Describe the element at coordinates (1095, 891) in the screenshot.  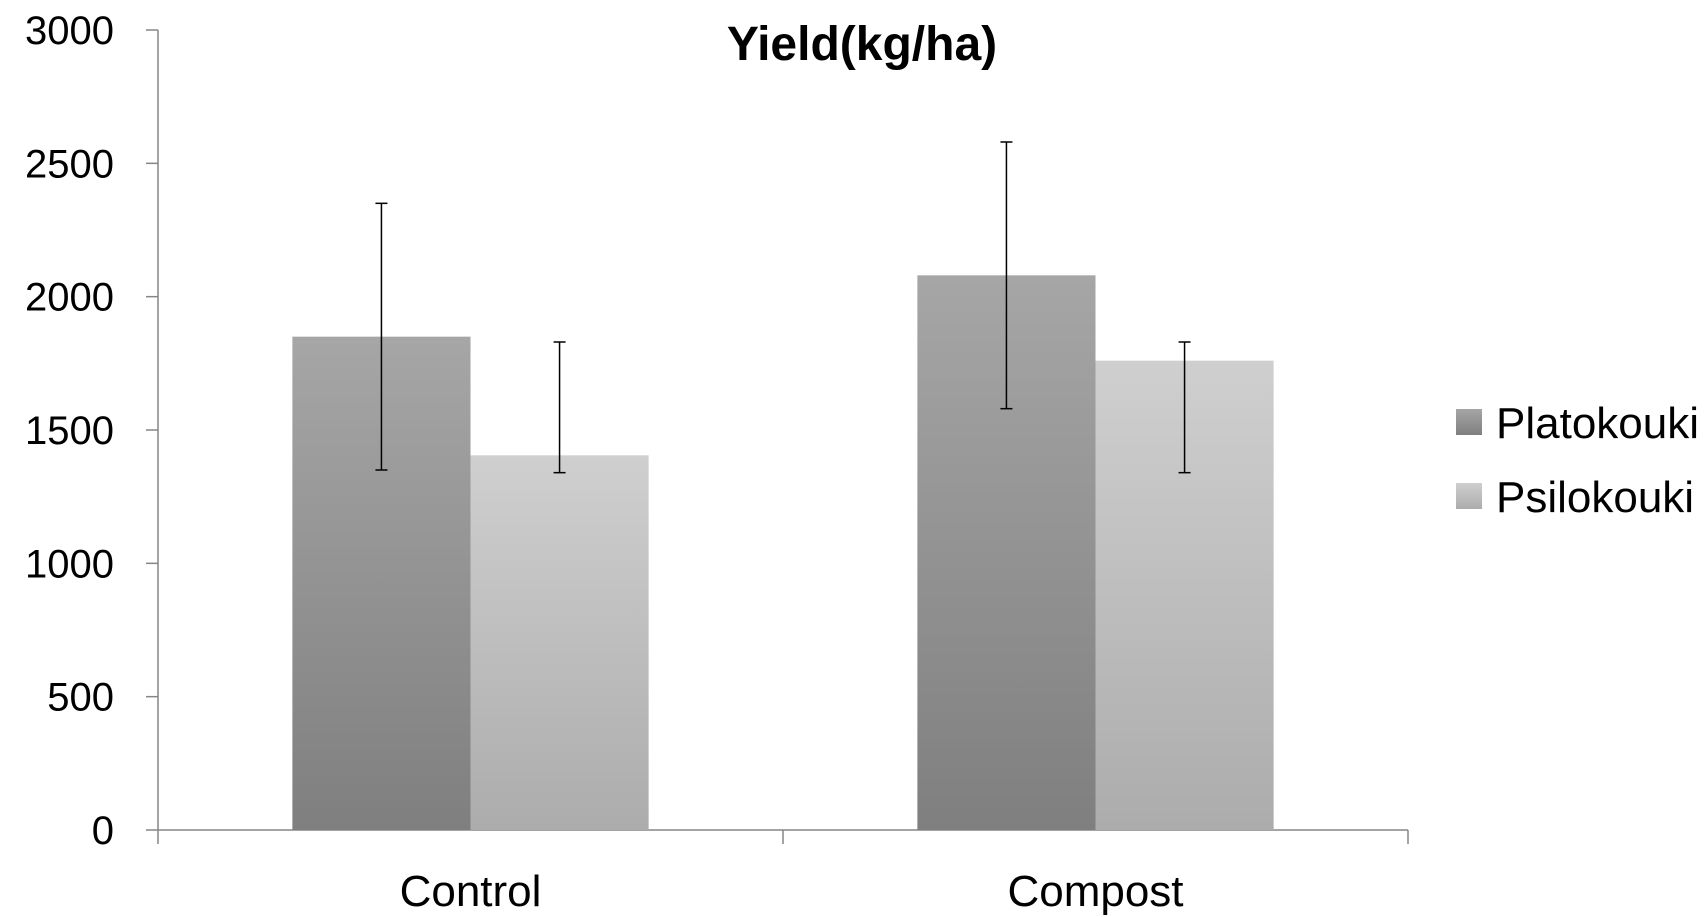
I see `x-tick-label: Compost` at that location.